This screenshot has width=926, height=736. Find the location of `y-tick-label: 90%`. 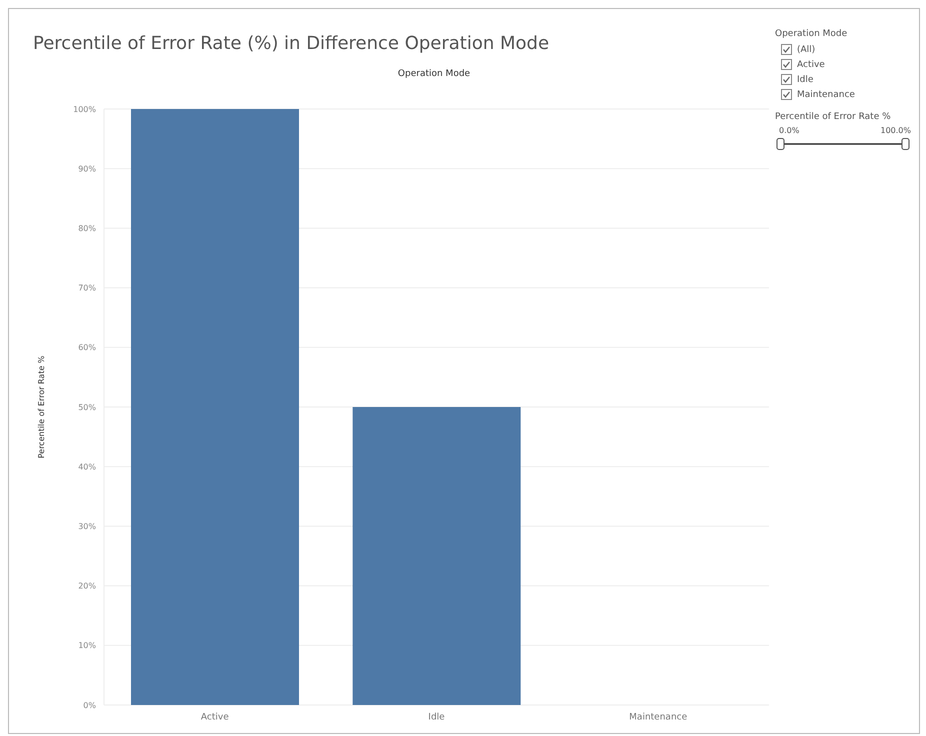

y-tick-label: 90% is located at coordinates (87, 169).